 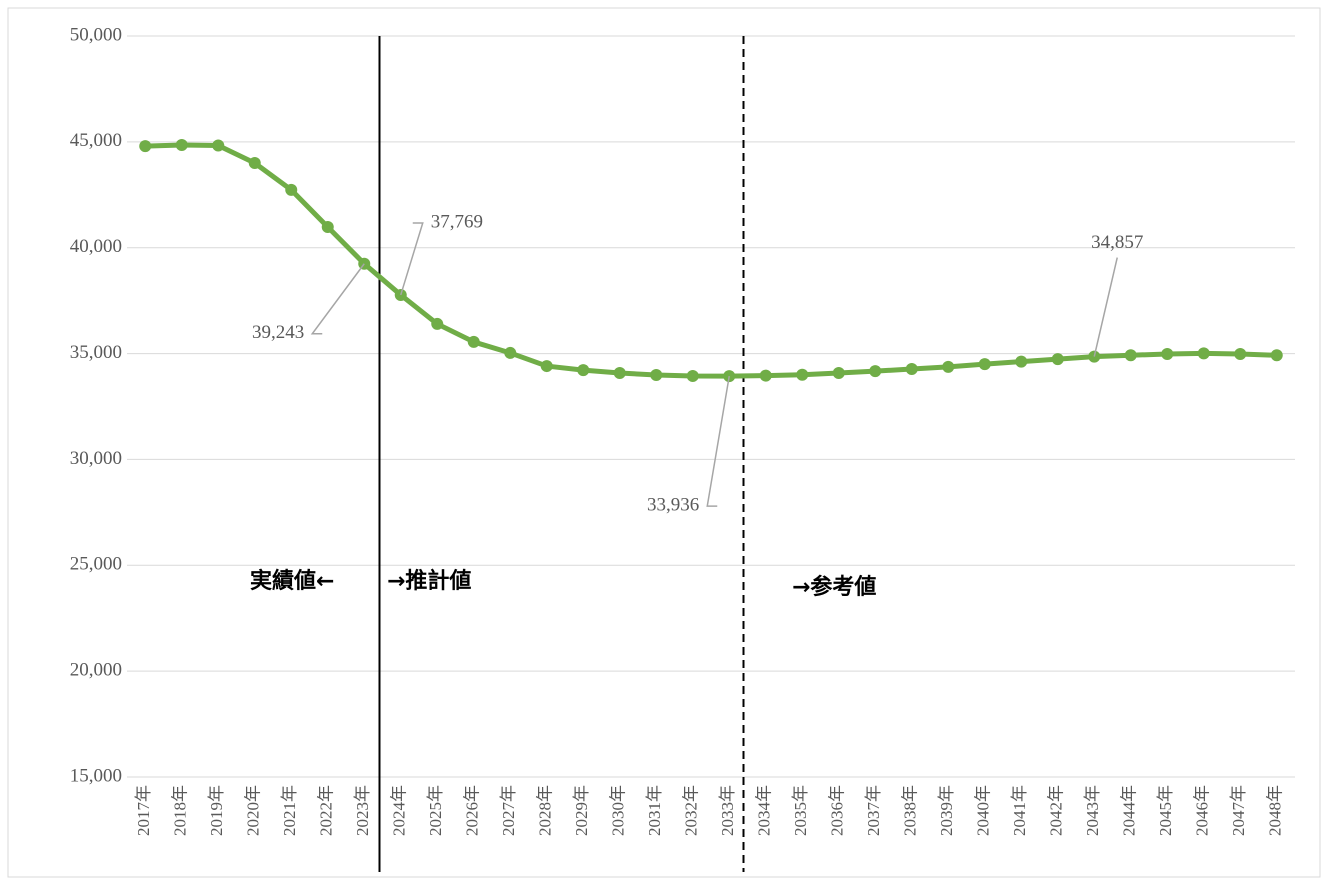 What do you see at coordinates (1275, 810) in the screenshot?
I see `x-tick-label: 2048年` at bounding box center [1275, 810].